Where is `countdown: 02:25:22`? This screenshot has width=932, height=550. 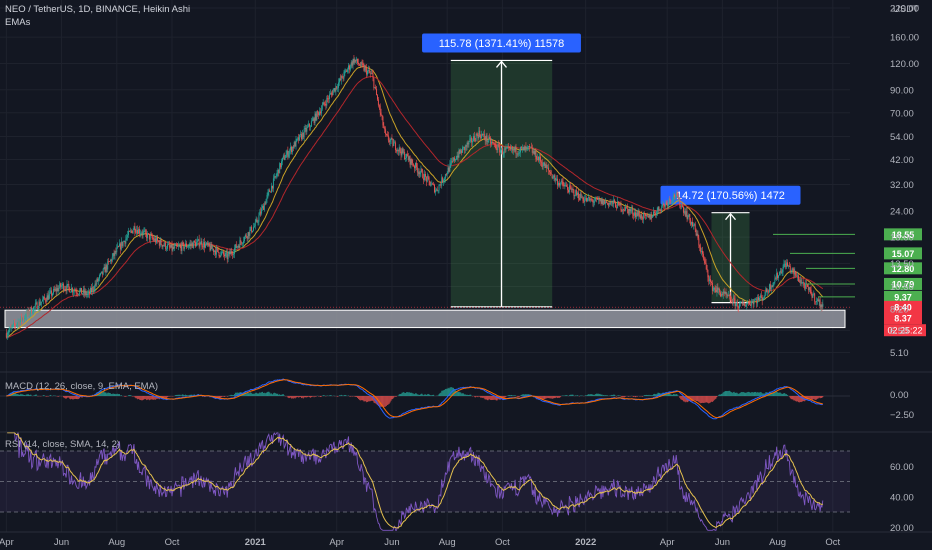 countdown: 02:25:22 is located at coordinates (904, 331).